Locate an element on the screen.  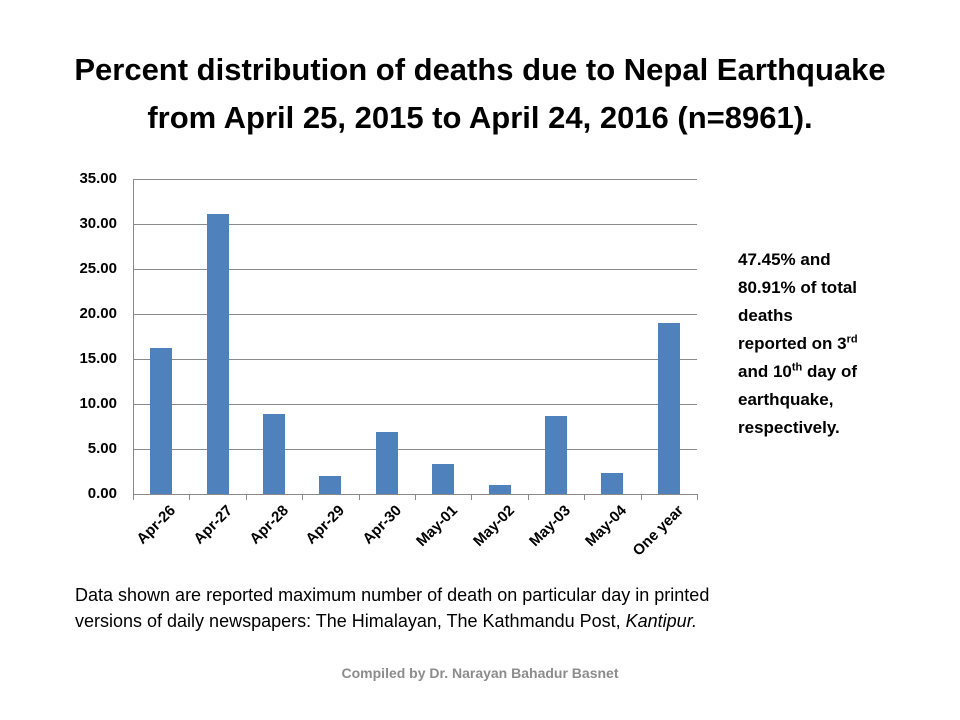
y-tick-label: 0.00 is located at coordinates (102, 493).